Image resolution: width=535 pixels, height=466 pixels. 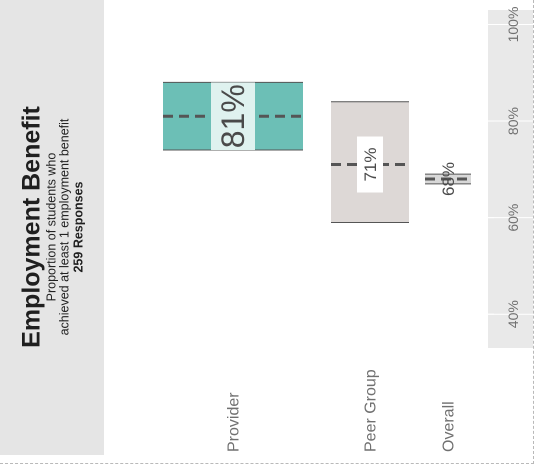 I want to click on chart-title: Employment Benefit, so click(x=31, y=227).